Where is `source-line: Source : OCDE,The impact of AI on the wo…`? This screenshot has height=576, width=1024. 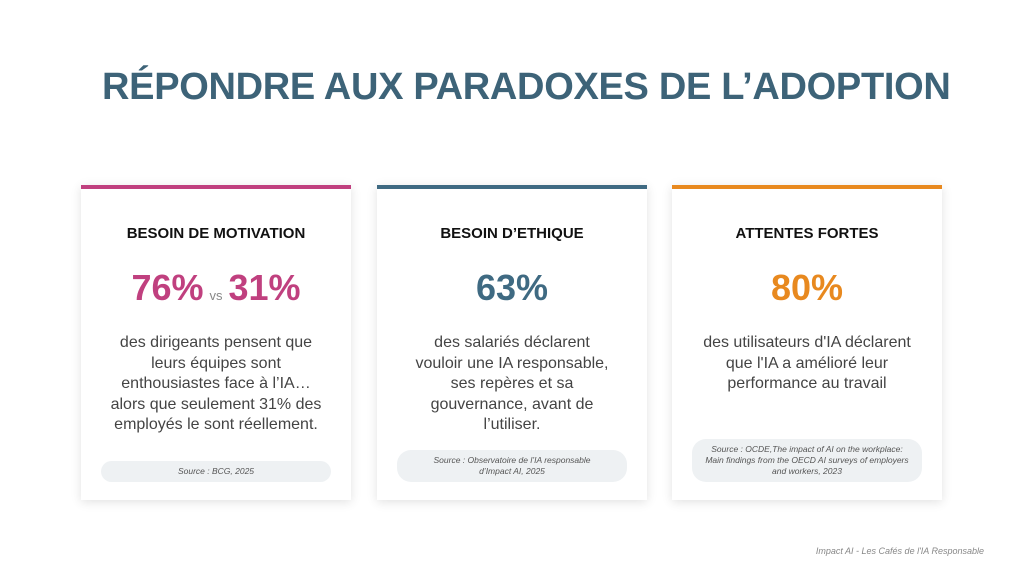
source-line: Source : OCDE,The impact of AI on the wo… is located at coordinates (807, 449).